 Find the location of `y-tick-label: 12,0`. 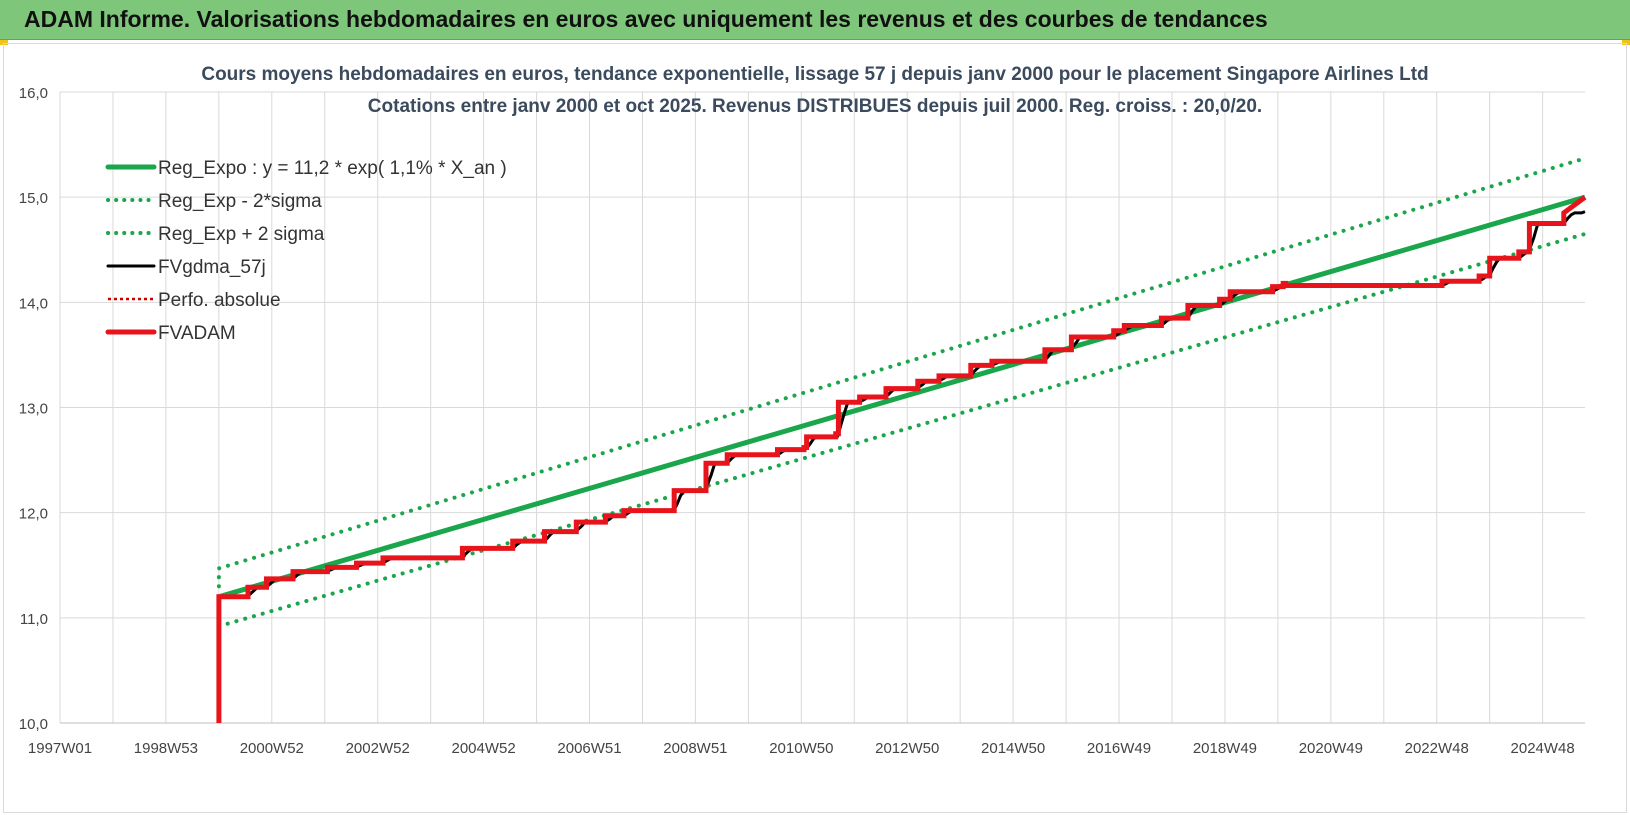

y-tick-label: 12,0 is located at coordinates (33, 514).